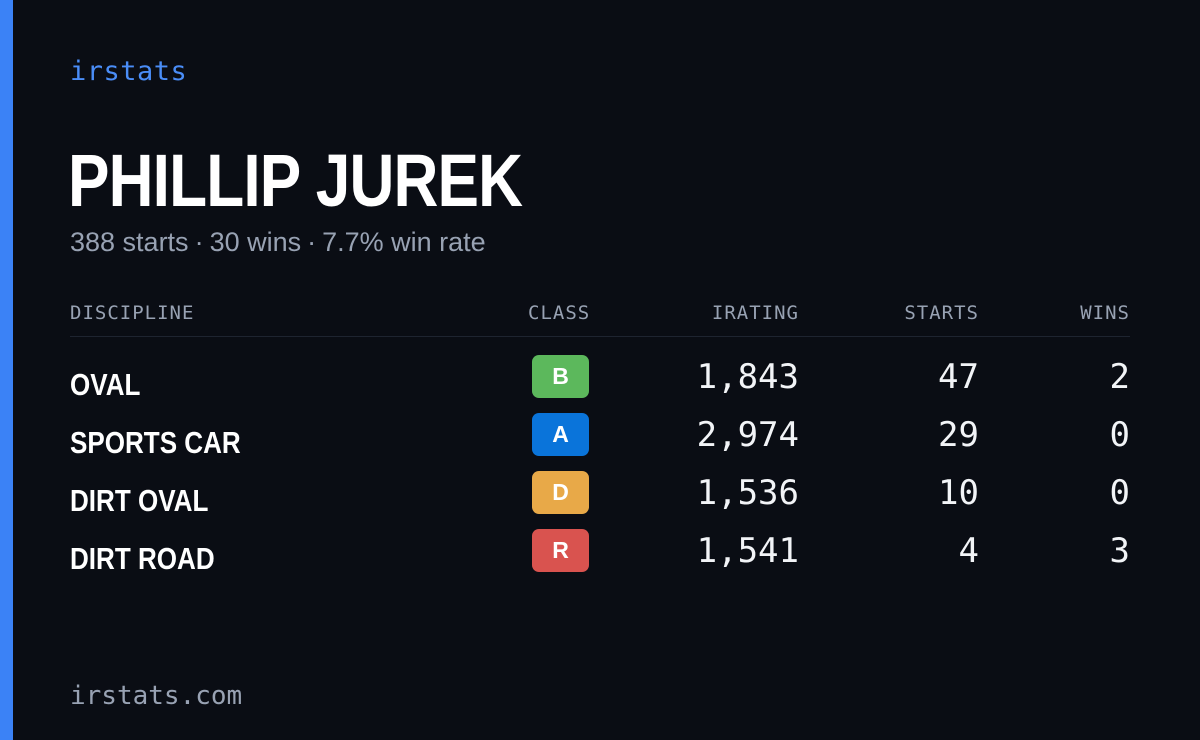  What do you see at coordinates (129, 71) in the screenshot?
I see `brand-logo-text: irstats` at bounding box center [129, 71].